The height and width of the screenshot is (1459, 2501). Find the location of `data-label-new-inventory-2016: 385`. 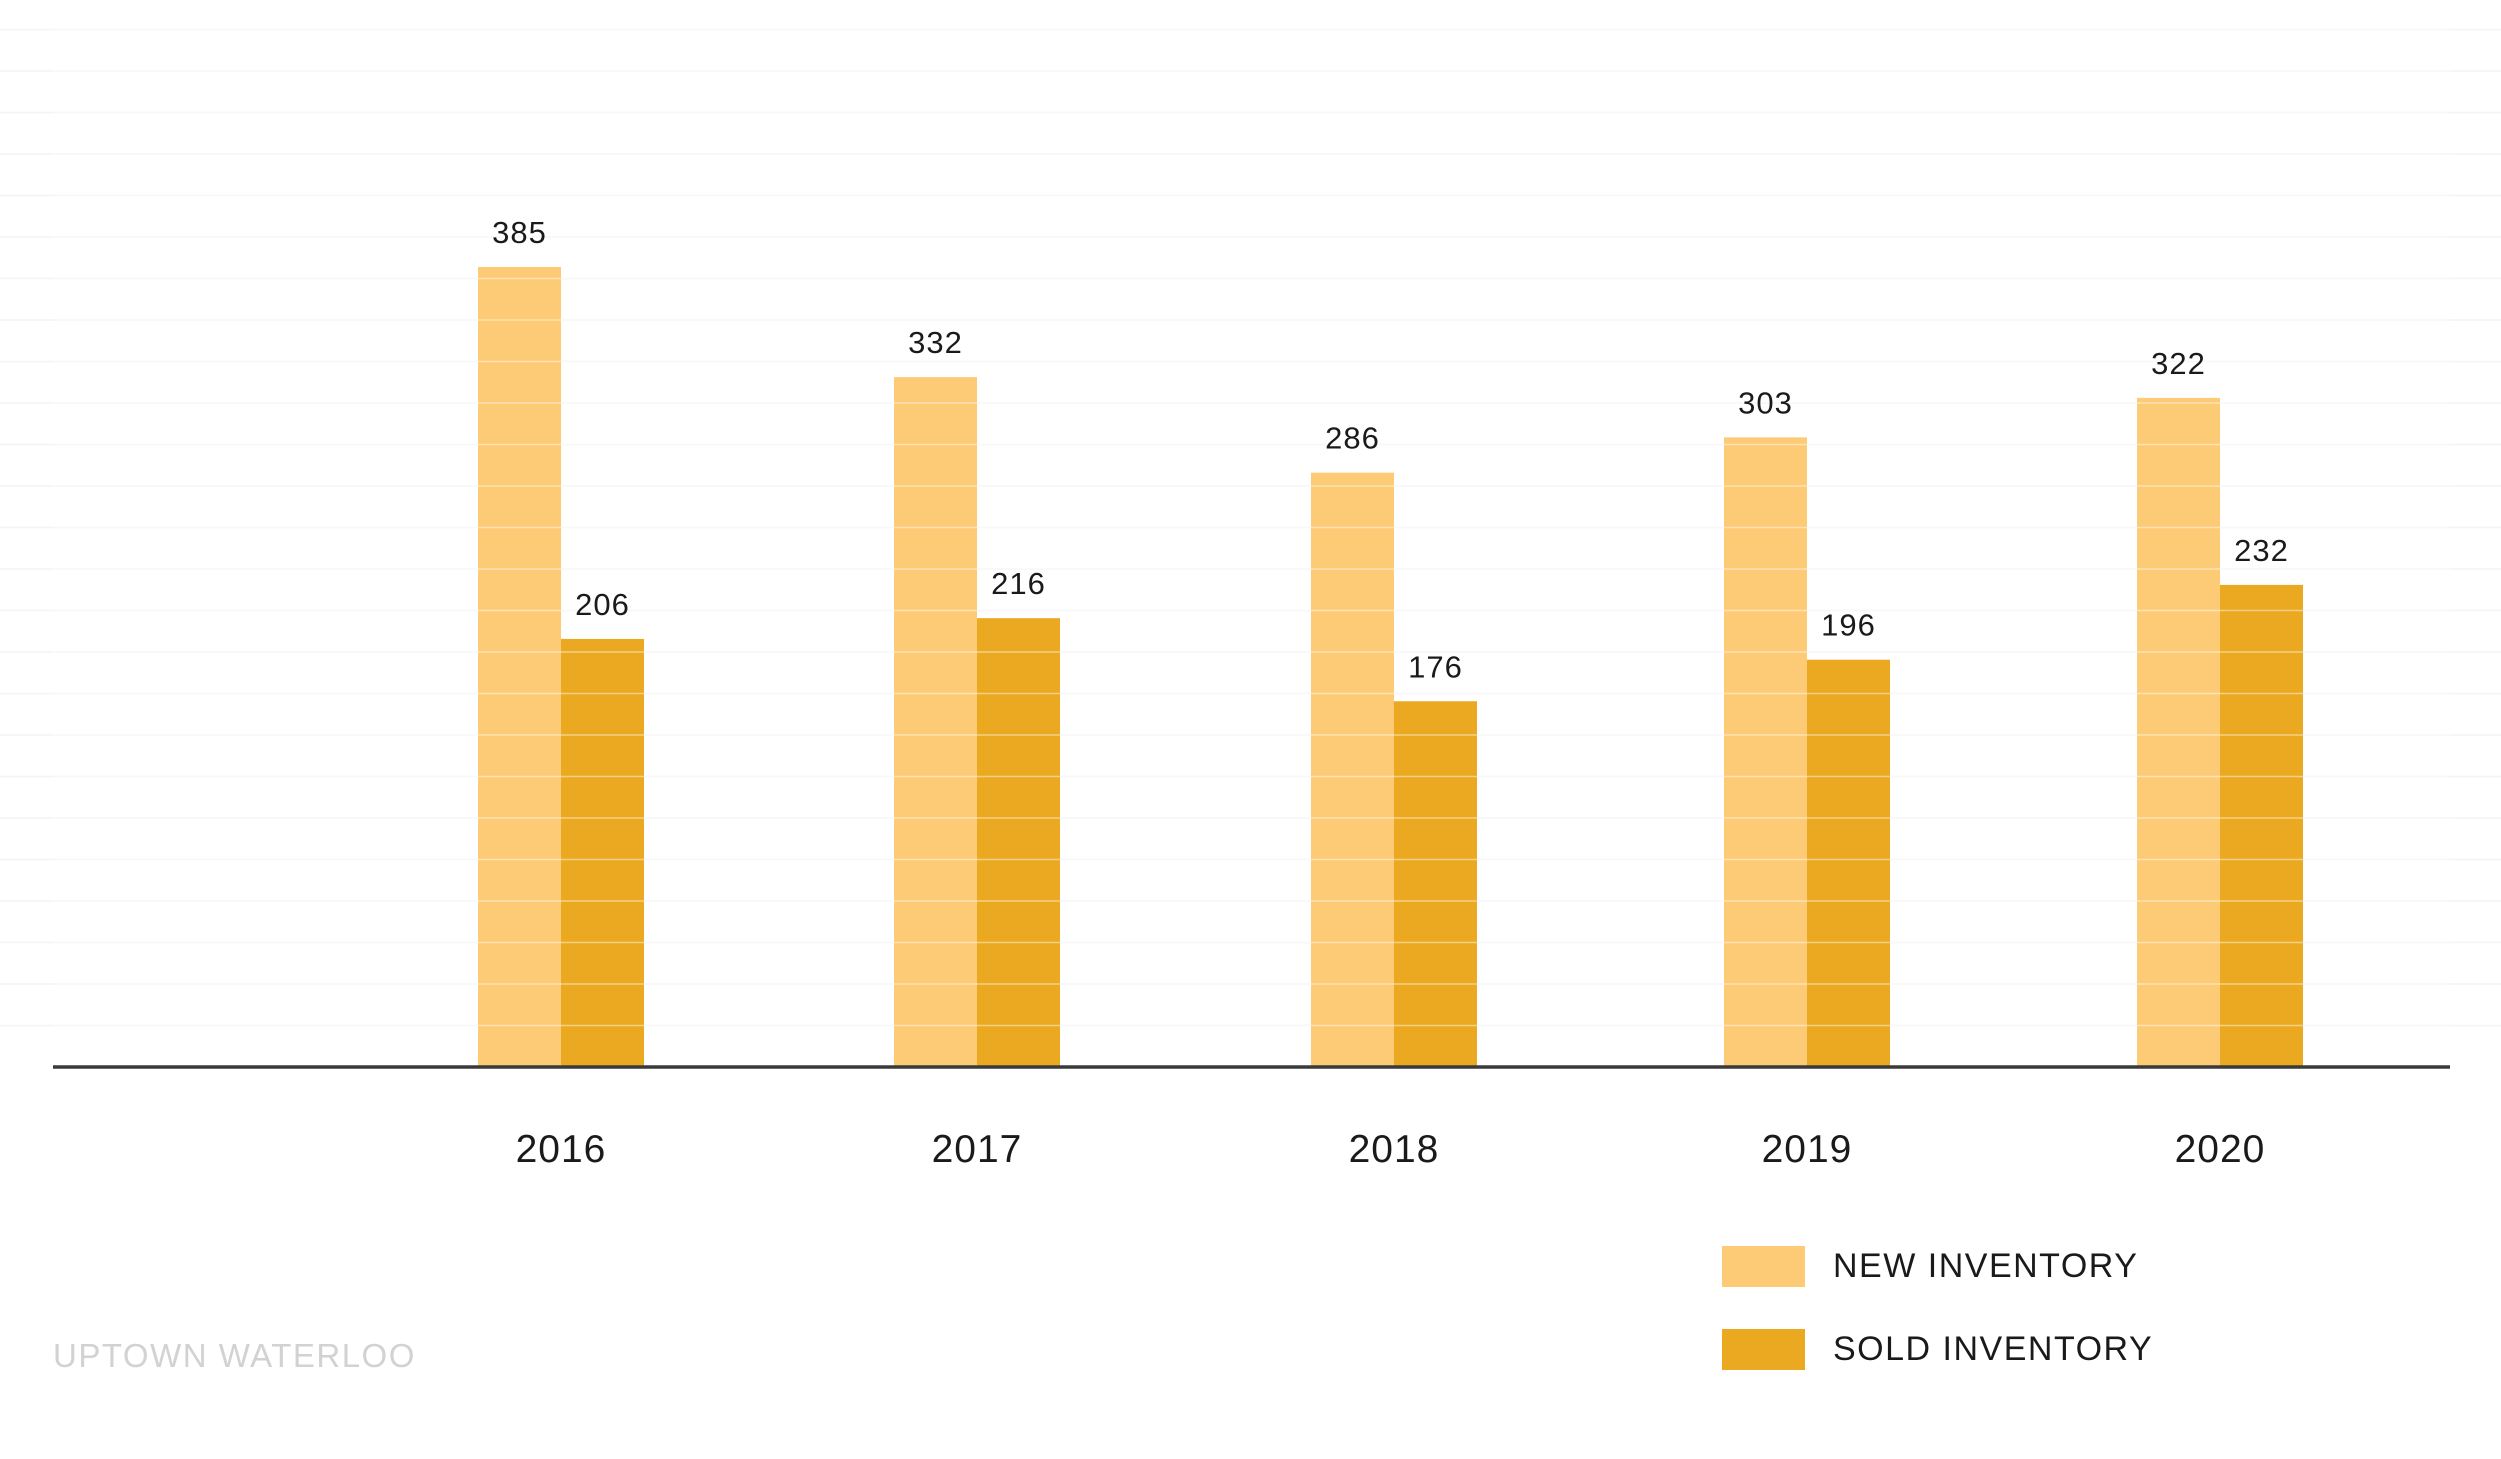

data-label-new-inventory-2016: 385 is located at coordinates (519, 232).